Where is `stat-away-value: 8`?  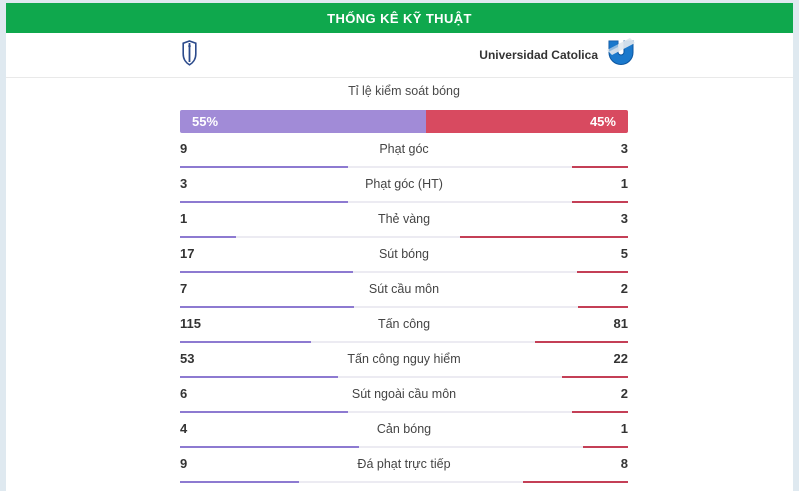
stat-away-value: 8 is located at coordinates (624, 463).